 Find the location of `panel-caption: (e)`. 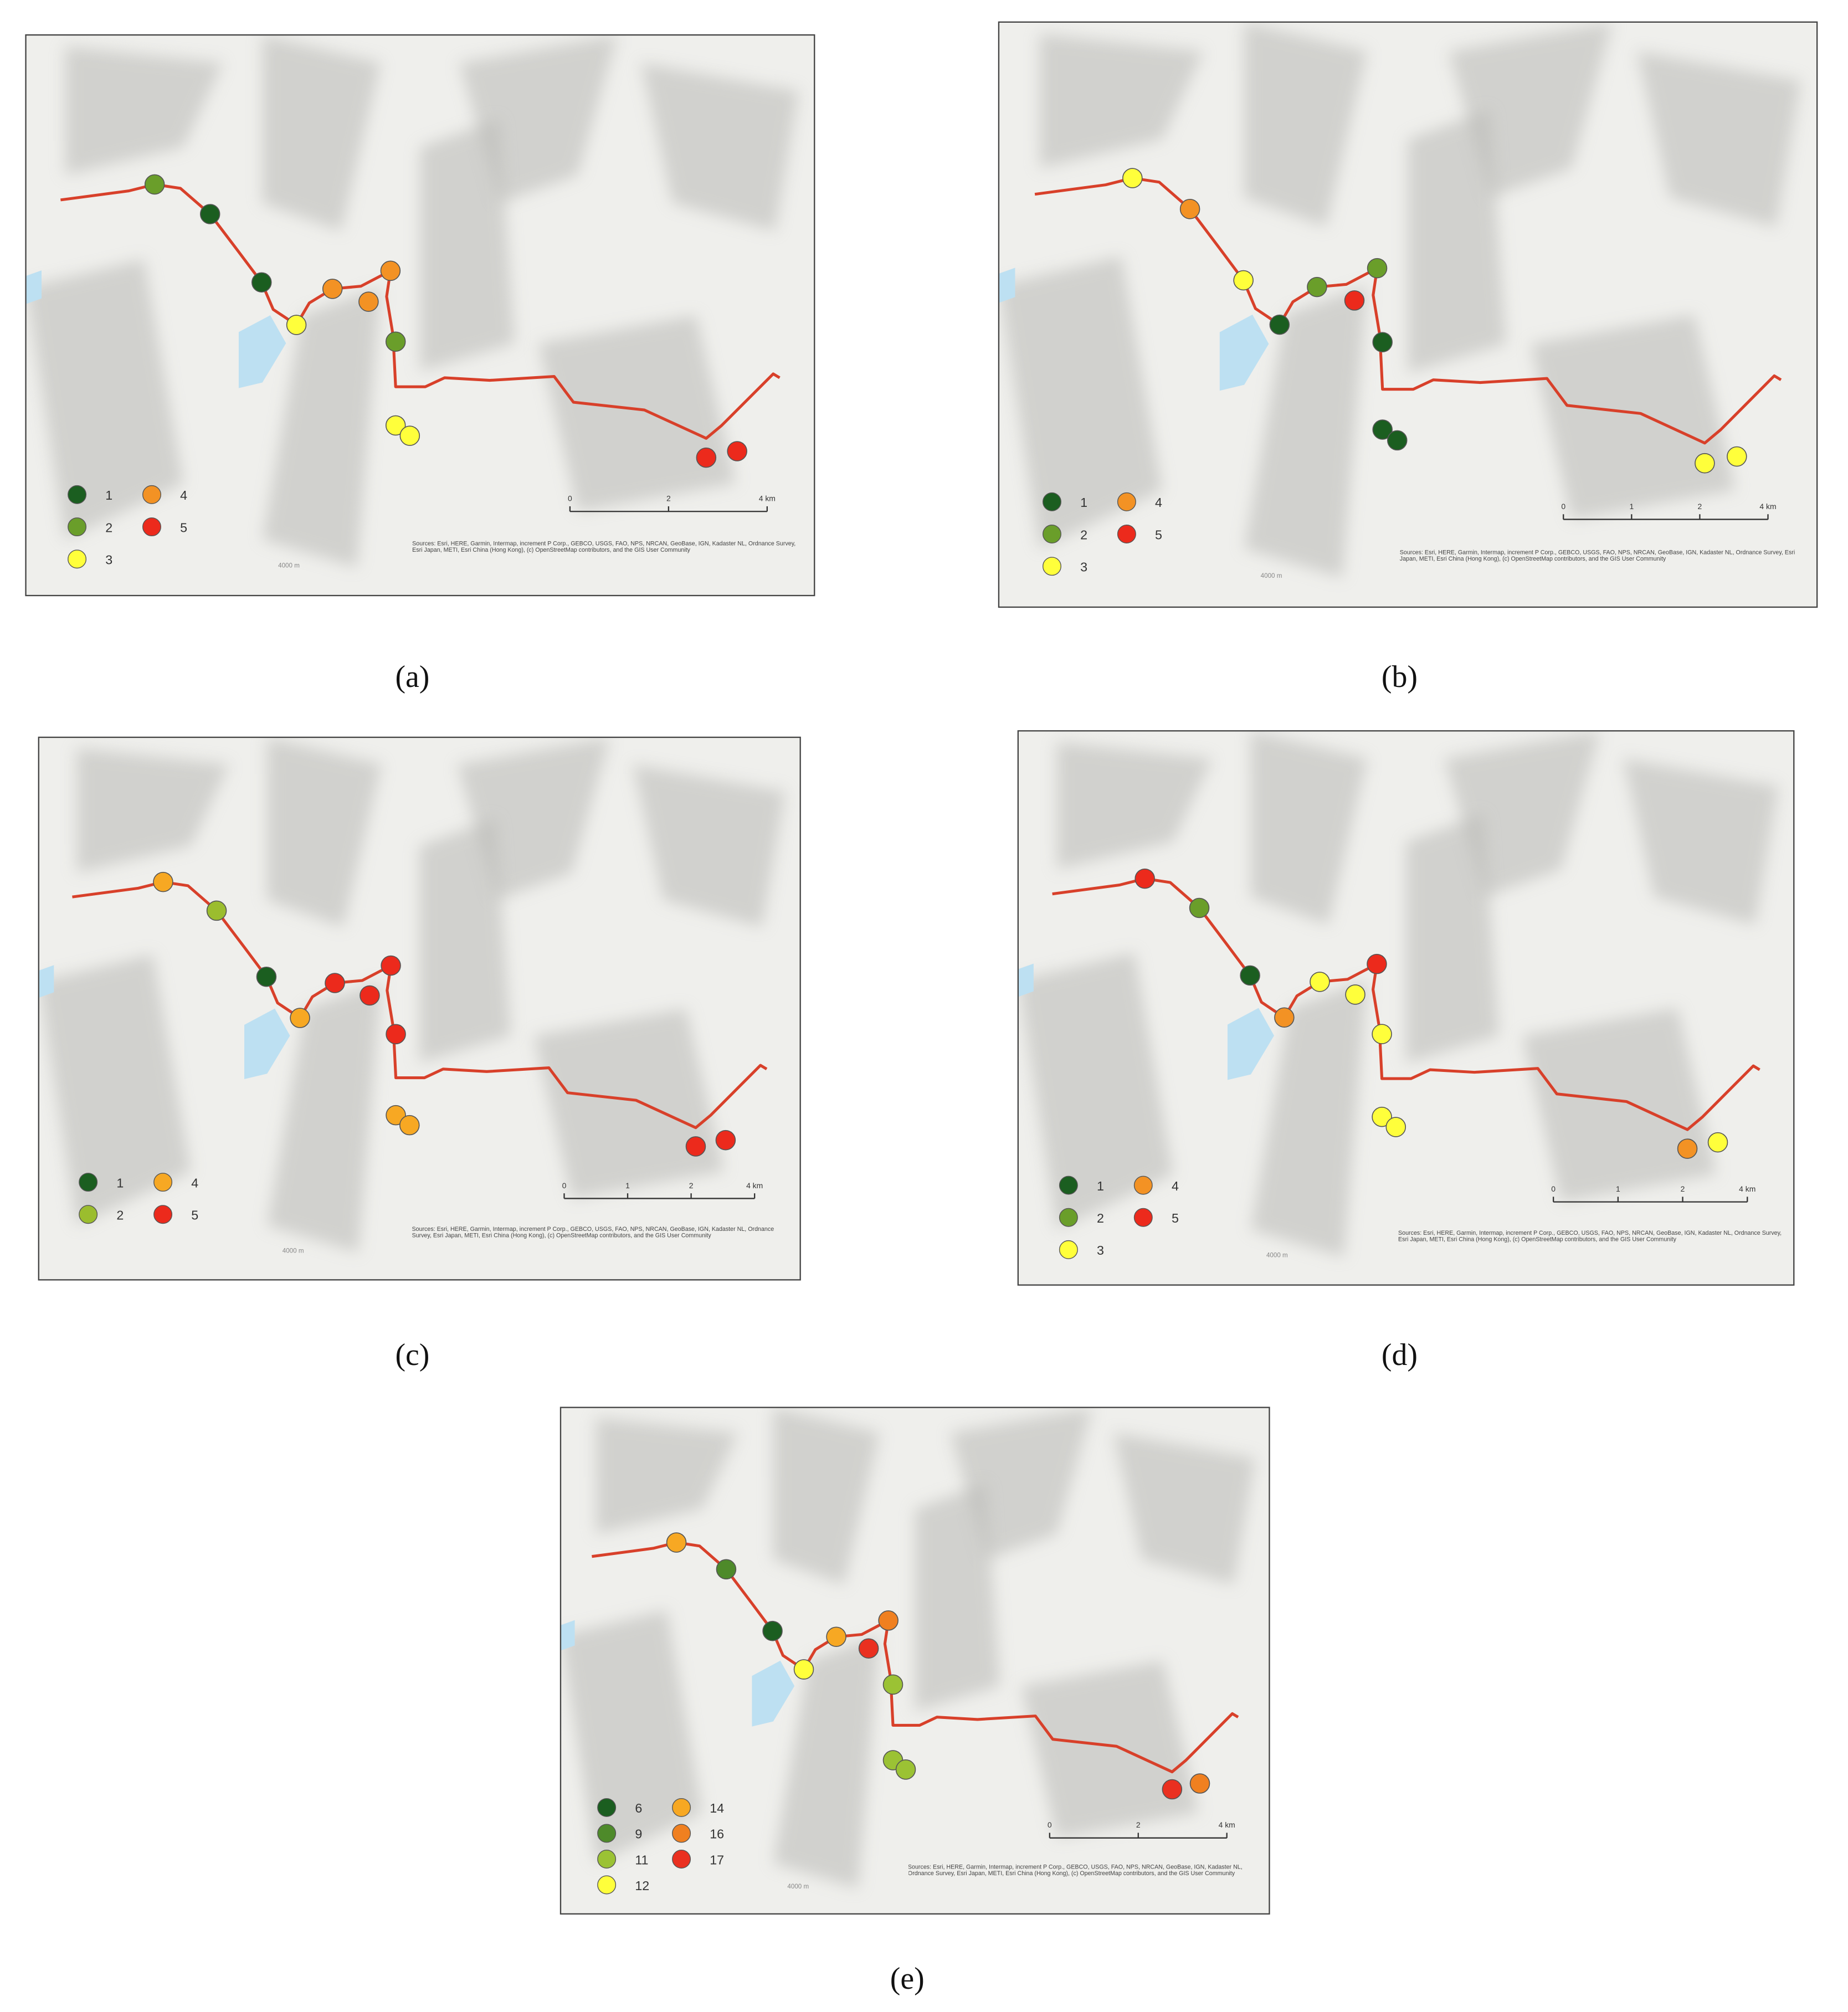

panel-caption: (e) is located at coordinates (907, 1979).